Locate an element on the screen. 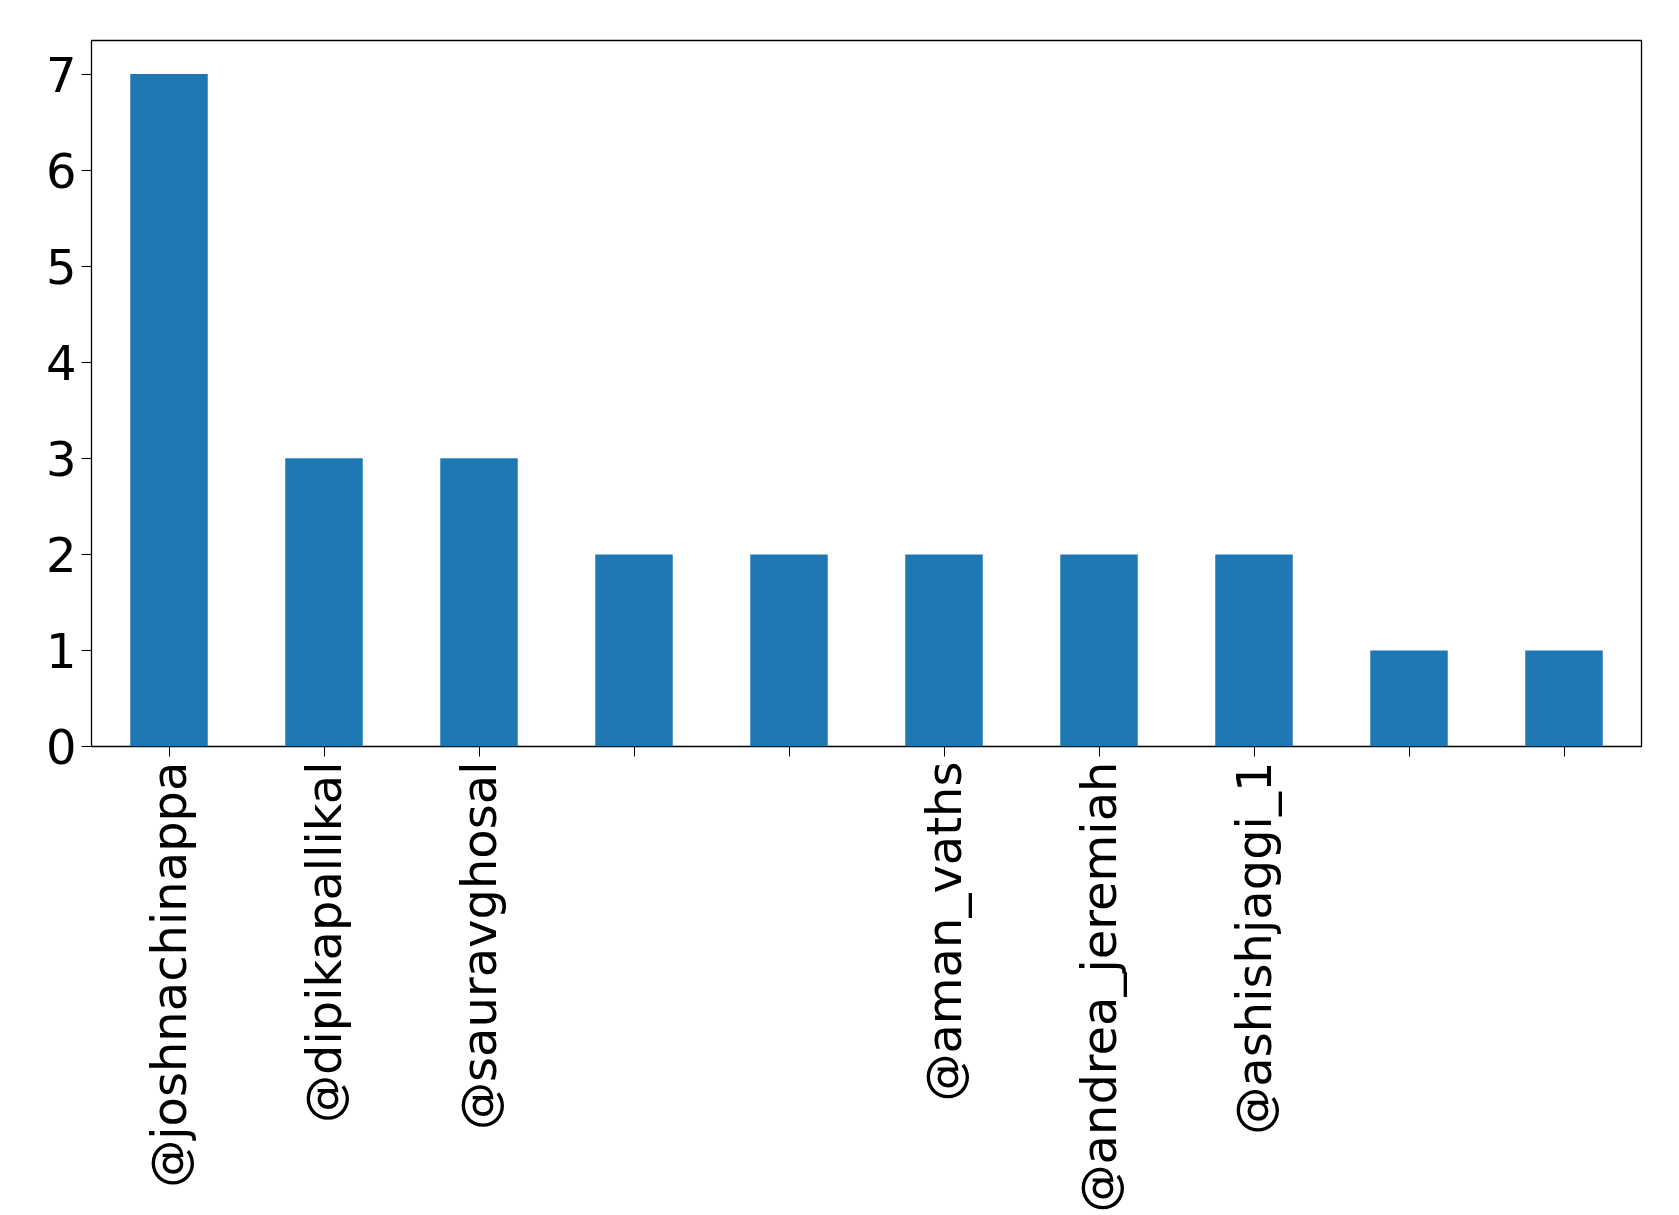  y-tick-label: 1 is located at coordinates (61, 650).